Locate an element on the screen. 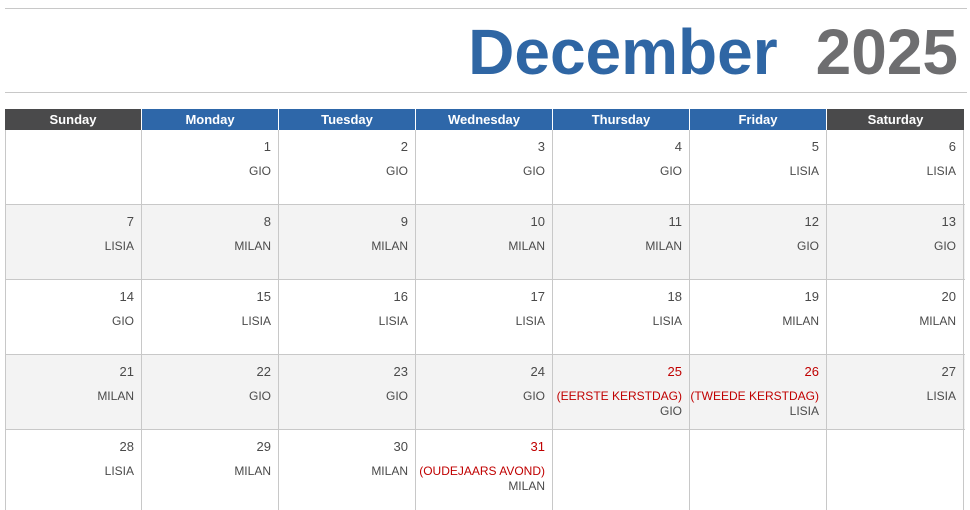  day-cell: 27 LISIA is located at coordinates (895, 392).